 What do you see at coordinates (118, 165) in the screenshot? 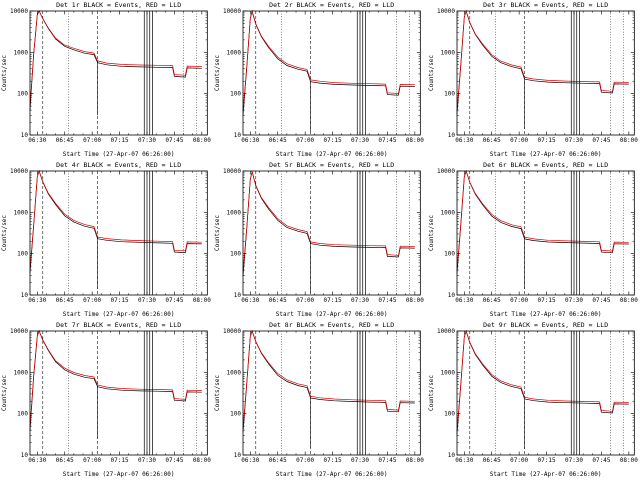
I see `svg-text:Det 4r BLACK = Events, RED = L: Det 4r BLACK = Events, RED = LLD` at bounding box center [118, 165].